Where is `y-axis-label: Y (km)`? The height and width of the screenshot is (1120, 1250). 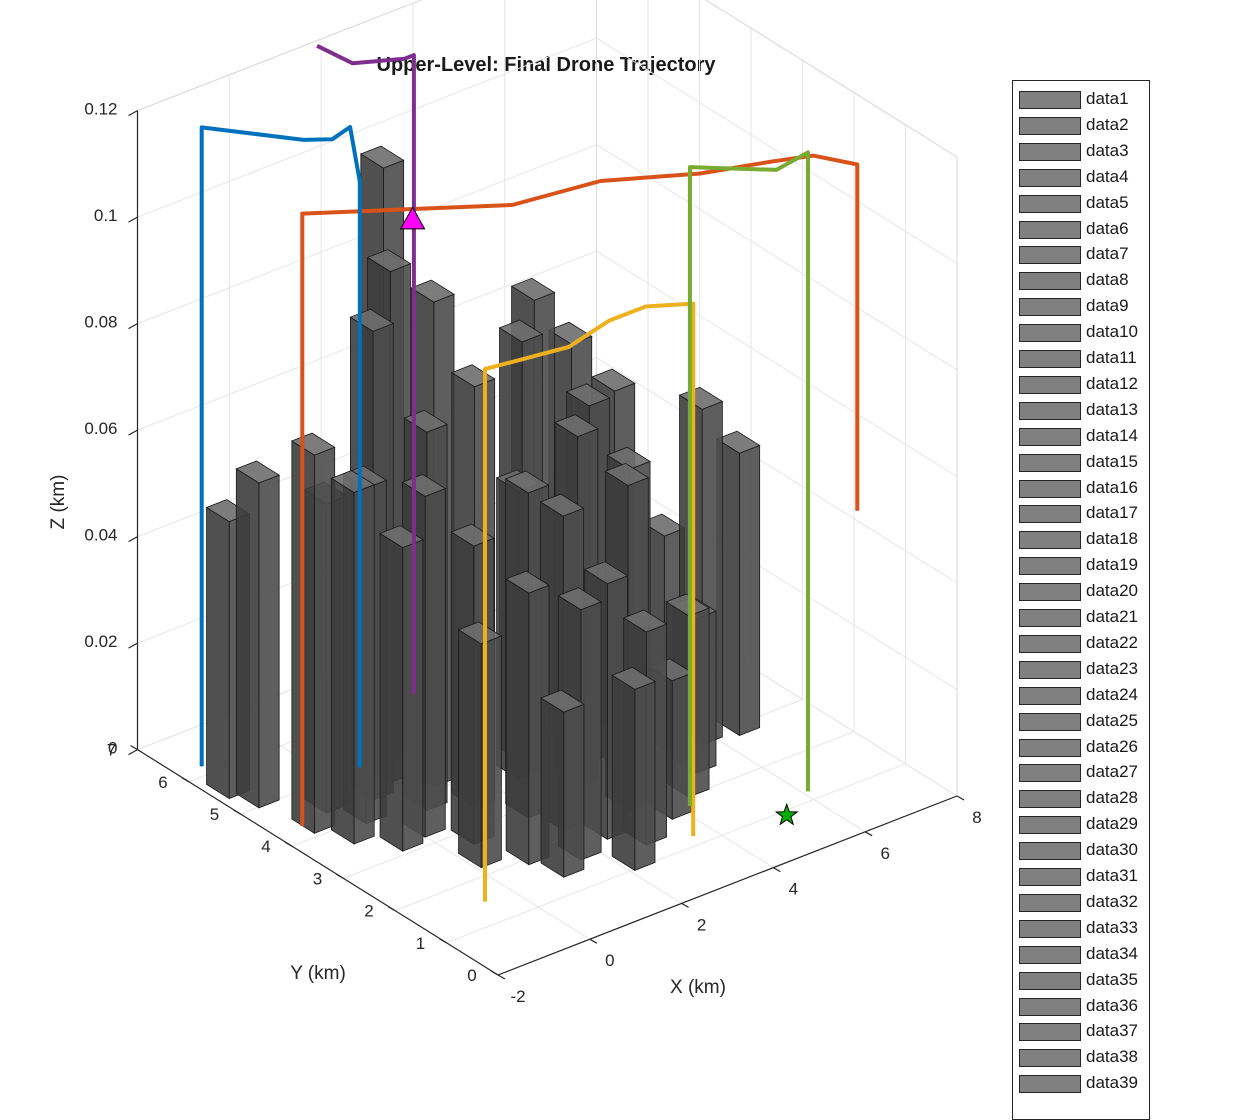
y-axis-label: Y (km) is located at coordinates (318, 973).